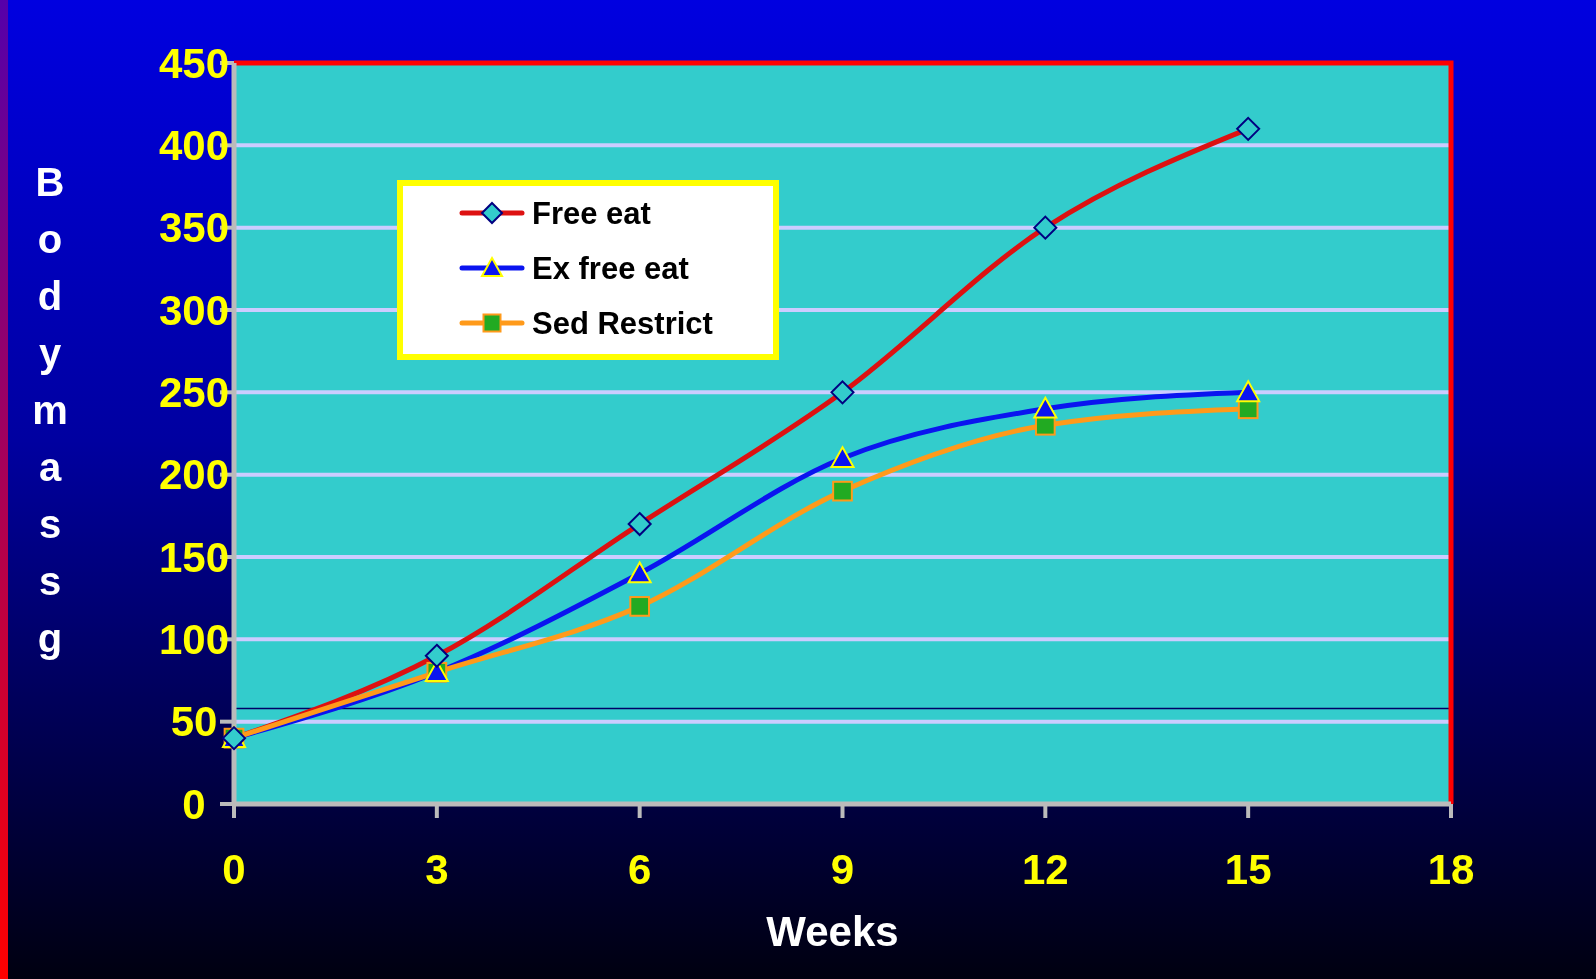 Image resolution: width=1596 pixels, height=979 pixels. I want to click on y-tick-label: 350, so click(194, 228).